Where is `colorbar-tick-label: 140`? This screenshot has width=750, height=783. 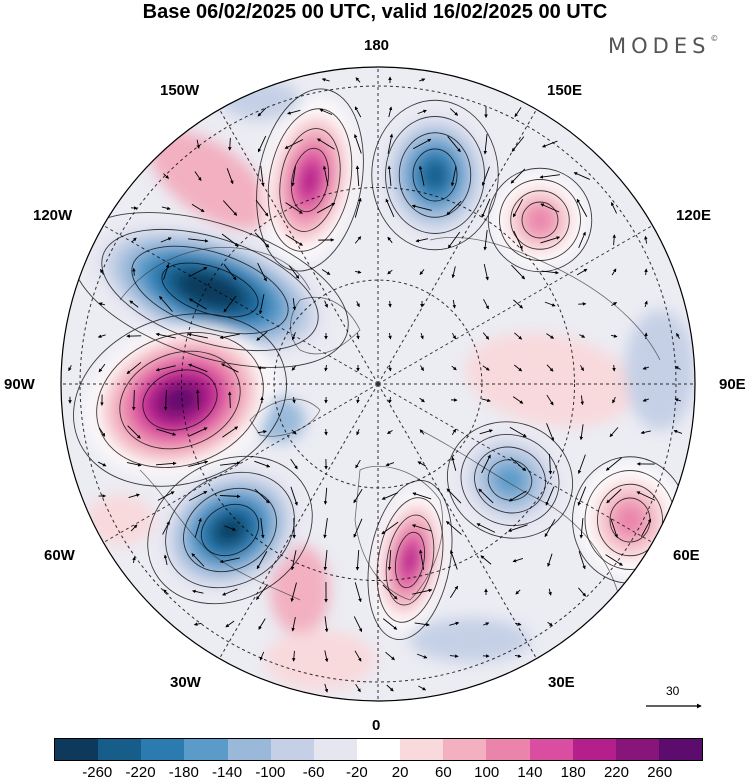
colorbar-tick-label: 140 is located at coordinates (530, 772).